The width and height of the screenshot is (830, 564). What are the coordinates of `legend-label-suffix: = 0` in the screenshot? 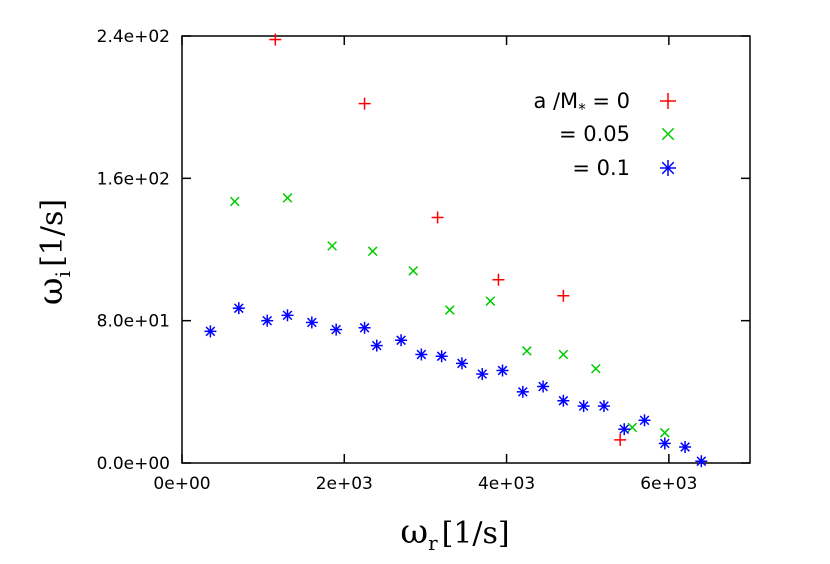 It's located at (608, 101).